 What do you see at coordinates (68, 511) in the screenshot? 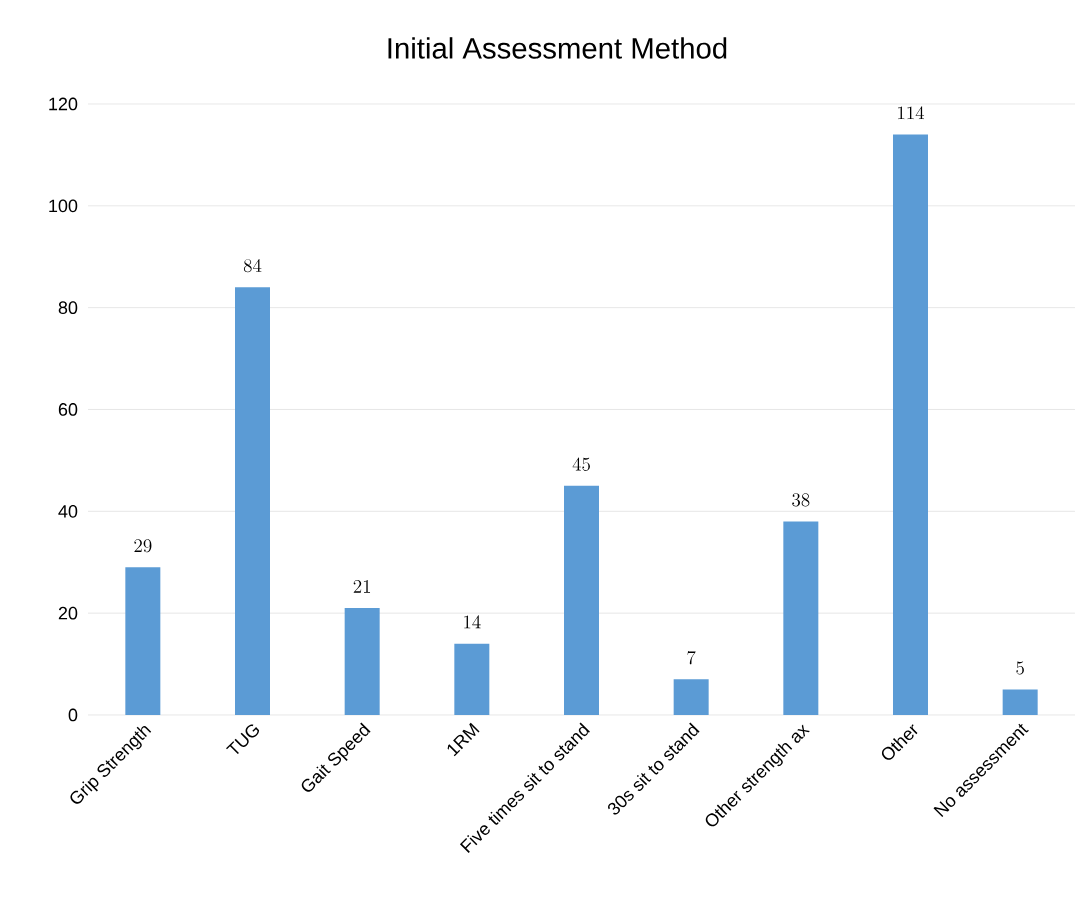
I see `y-tick-label: 40` at bounding box center [68, 511].